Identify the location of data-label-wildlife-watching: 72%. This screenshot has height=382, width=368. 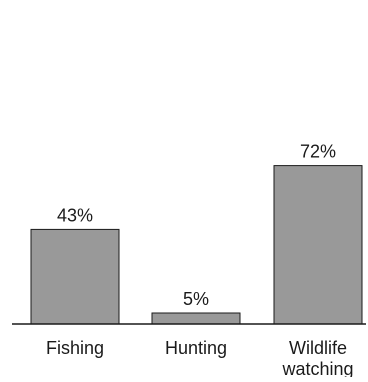
(318, 152).